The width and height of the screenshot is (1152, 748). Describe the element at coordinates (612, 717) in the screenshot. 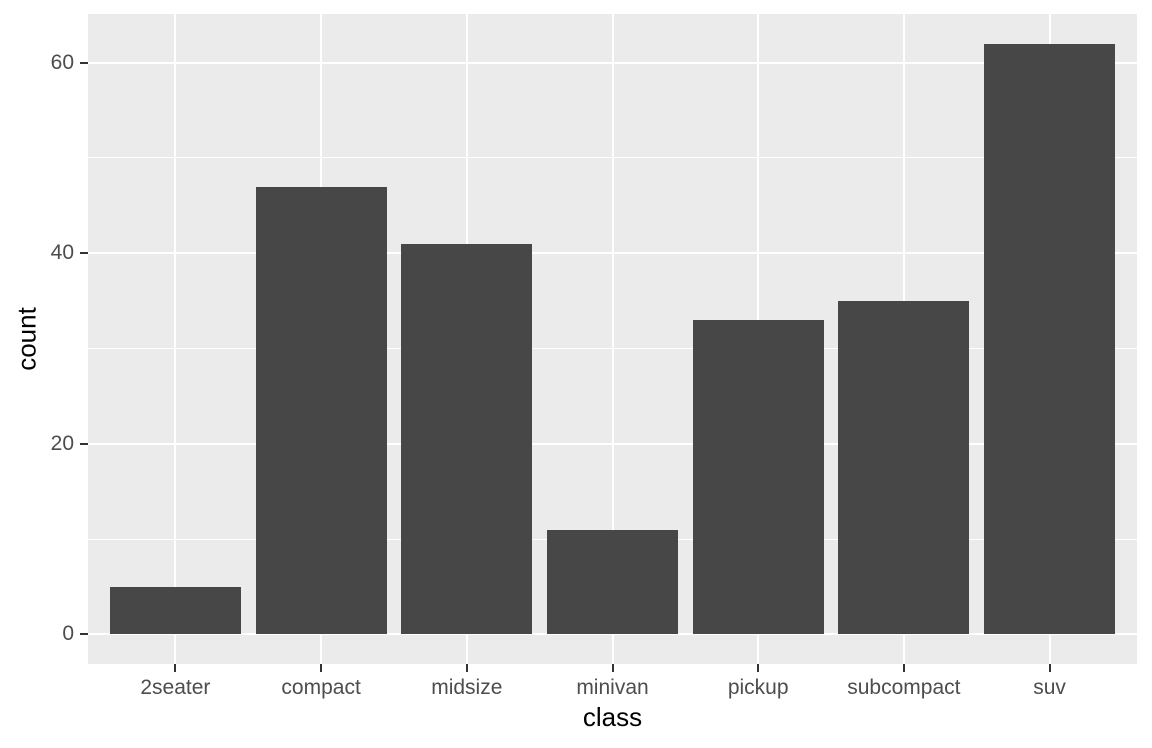

I see `x-axis-title: class` at that location.